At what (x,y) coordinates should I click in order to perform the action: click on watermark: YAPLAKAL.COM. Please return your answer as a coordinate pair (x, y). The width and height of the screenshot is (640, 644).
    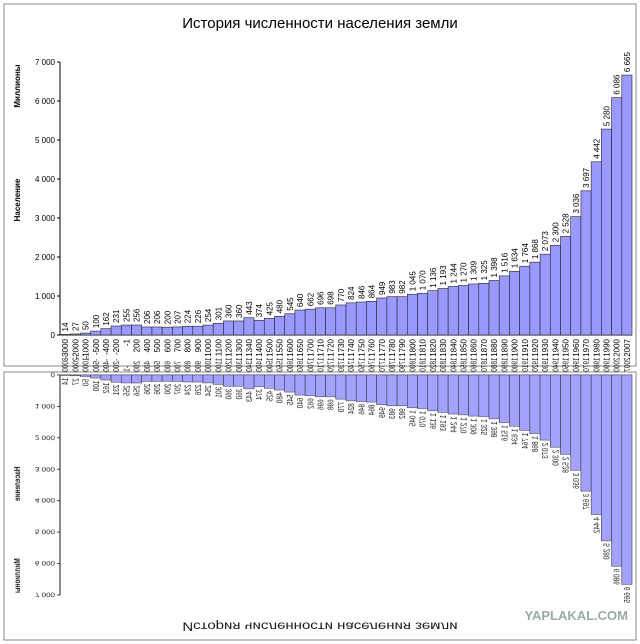
    Looking at the image, I should click on (576, 615).